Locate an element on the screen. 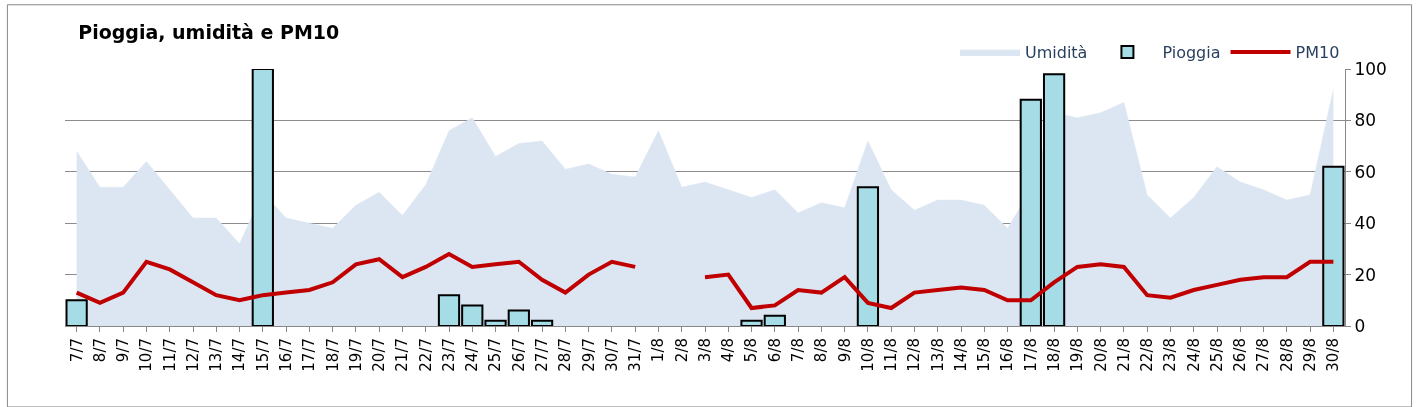  x-tick-label: 3/8 is located at coordinates (704, 350).